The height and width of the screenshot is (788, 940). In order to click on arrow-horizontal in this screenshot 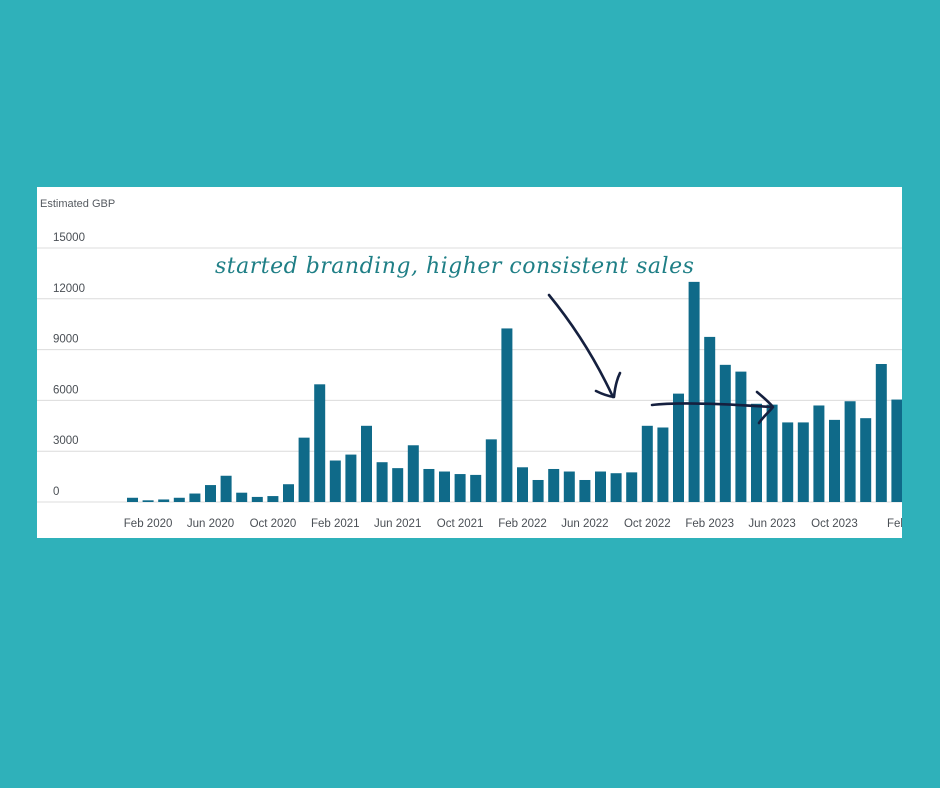, I will do `click(711, 405)`.